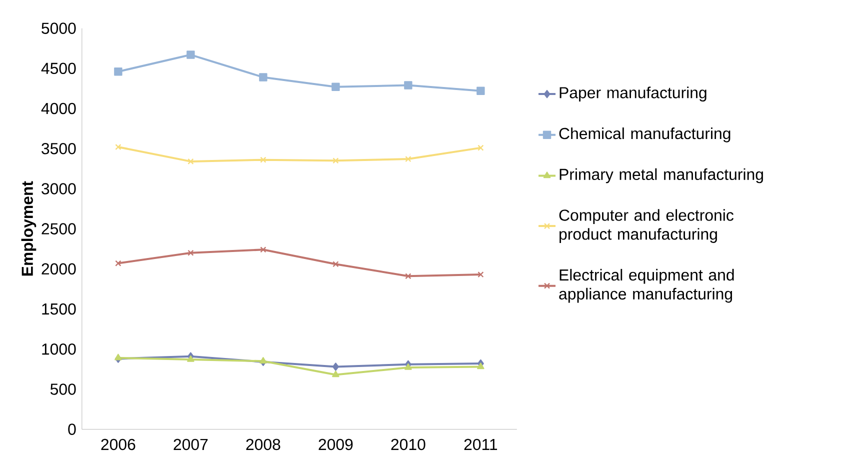 This screenshot has height=463, width=856. I want to click on y-tick-label: 4000, so click(58, 108).